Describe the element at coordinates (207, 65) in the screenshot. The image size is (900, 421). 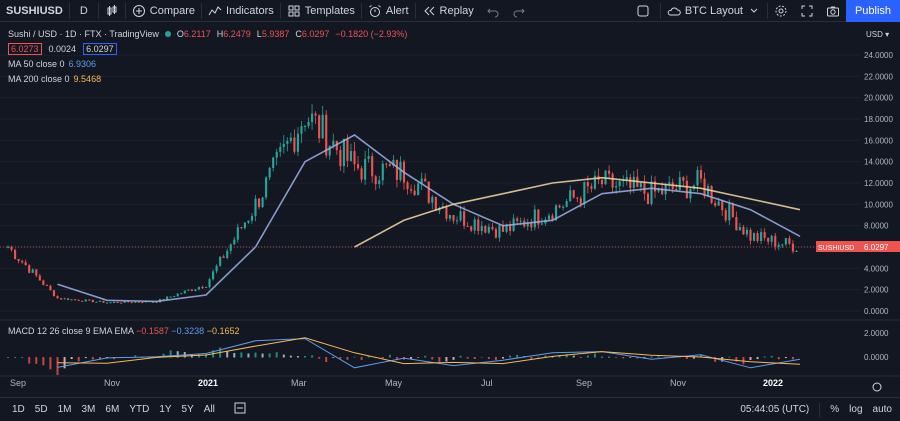
I see `ma50-legend: MA 50 close 0 6.9306` at that location.